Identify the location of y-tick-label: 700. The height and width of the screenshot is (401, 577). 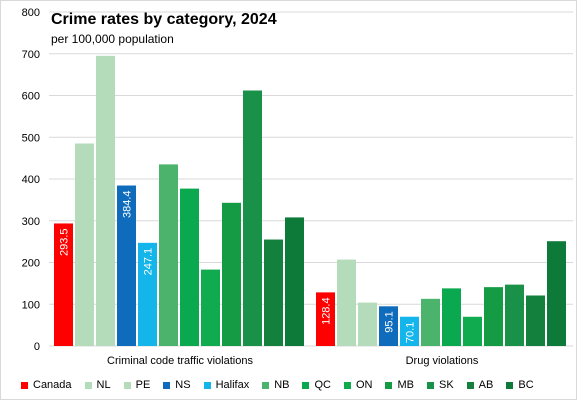
(31, 55).